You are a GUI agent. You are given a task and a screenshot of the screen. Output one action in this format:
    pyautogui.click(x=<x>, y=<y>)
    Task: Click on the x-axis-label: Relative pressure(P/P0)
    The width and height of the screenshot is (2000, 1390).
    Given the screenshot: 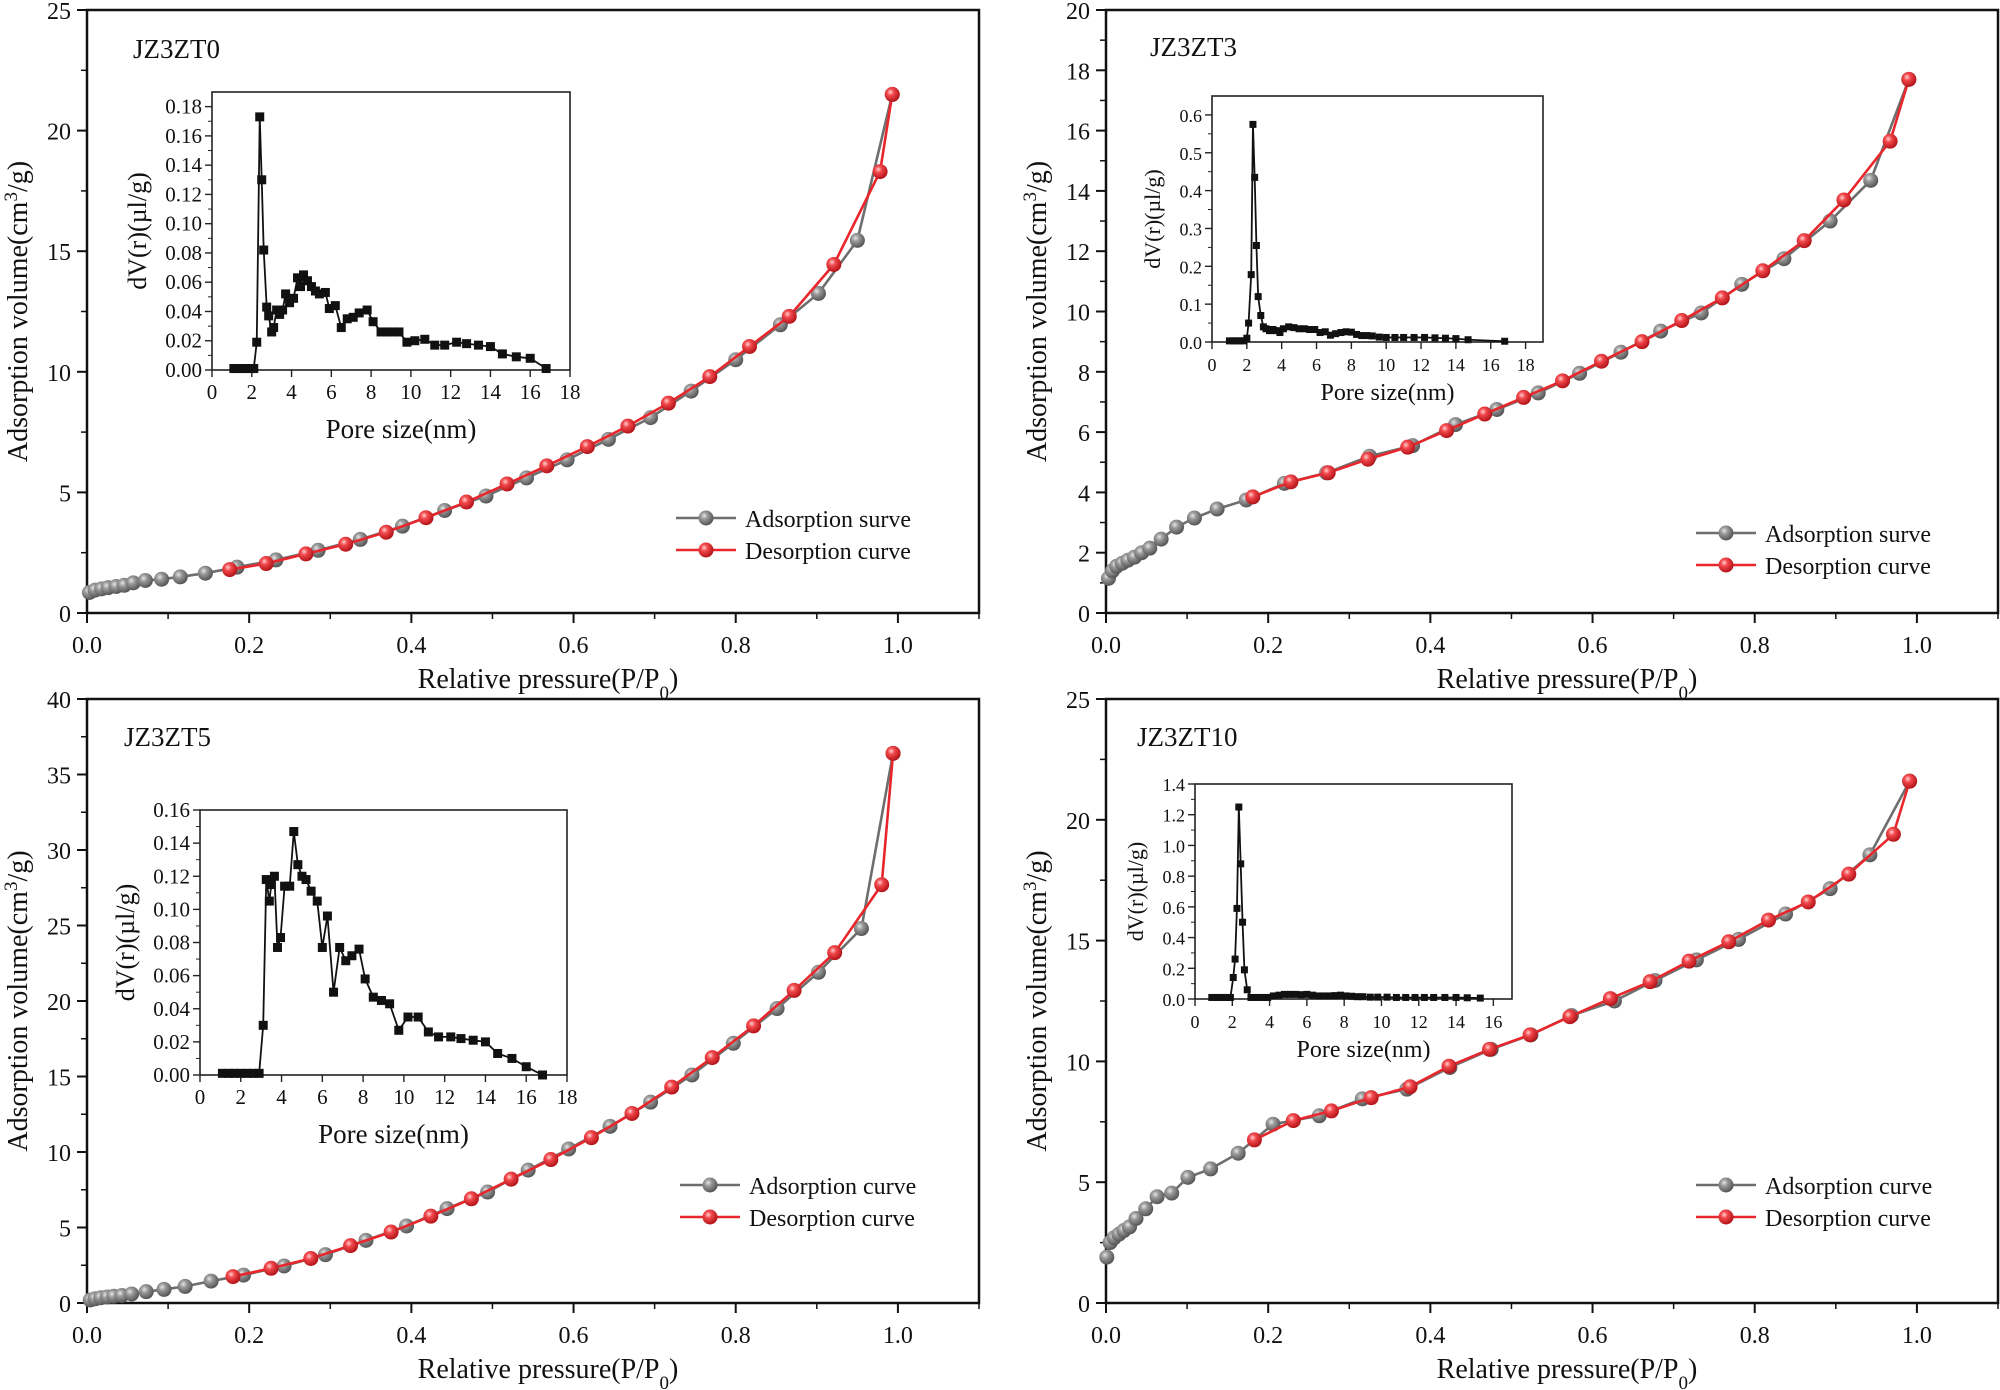 What is the action you would take?
    pyautogui.click(x=548, y=1372)
    